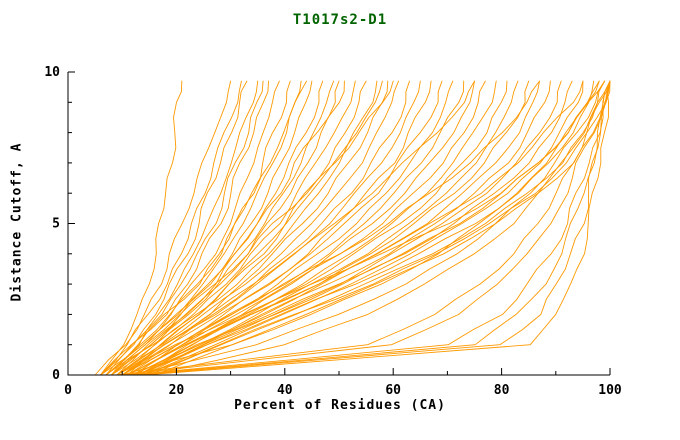  I want to click on chart-title: T1017s2-D1, so click(340, 20).